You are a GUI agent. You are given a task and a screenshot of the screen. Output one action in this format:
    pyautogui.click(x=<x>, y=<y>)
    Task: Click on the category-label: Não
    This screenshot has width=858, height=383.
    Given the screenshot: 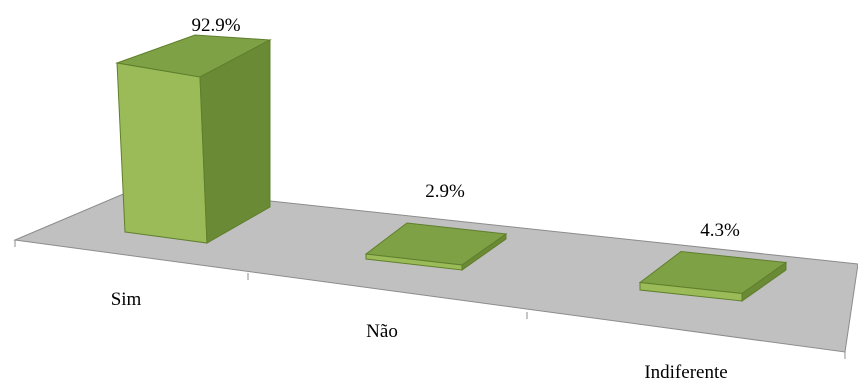 What is the action you would take?
    pyautogui.click(x=382, y=331)
    